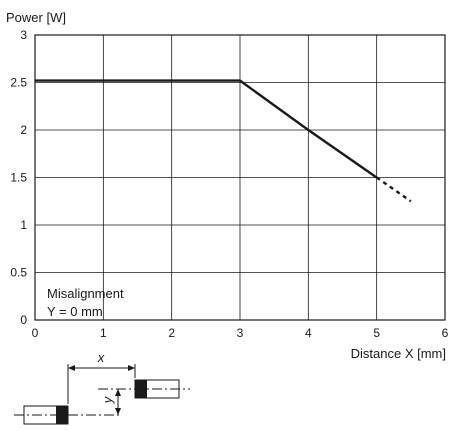 The image size is (454, 430). What do you see at coordinates (85, 293) in the screenshot?
I see `annotation-misalignment: Misalignment` at bounding box center [85, 293].